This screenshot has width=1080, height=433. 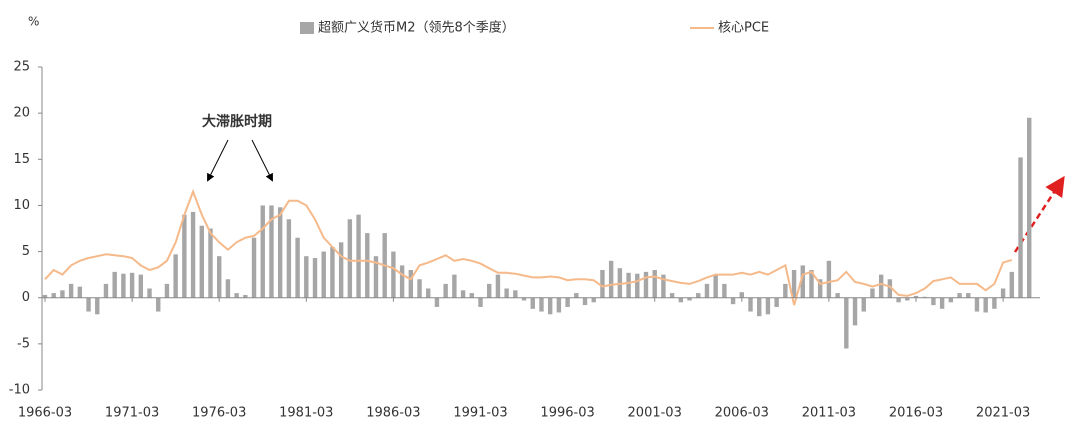 I want to click on x-tick-label: 1971-03, so click(x=132, y=413).